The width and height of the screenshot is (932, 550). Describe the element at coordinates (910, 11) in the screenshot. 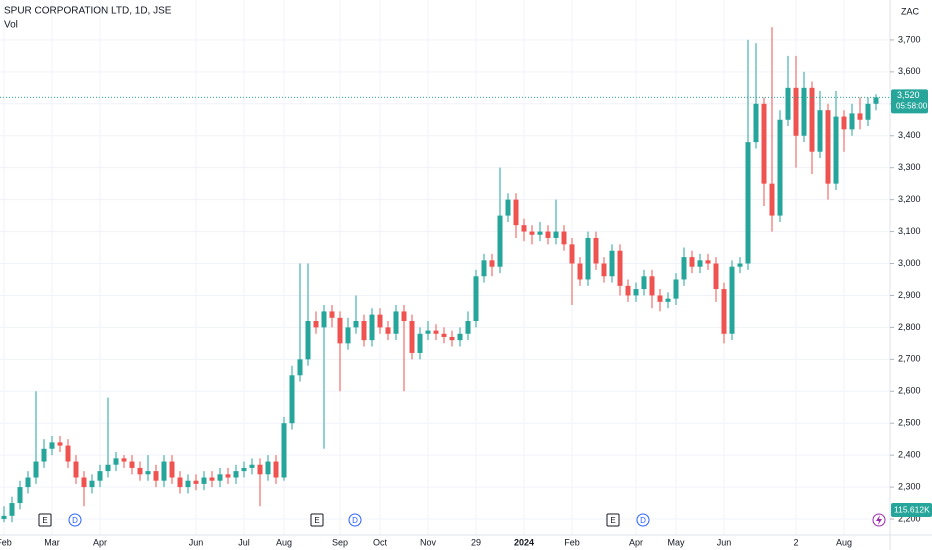

I see `currency: ZAC` at that location.